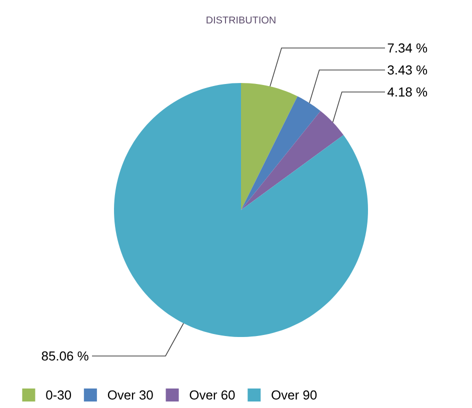 Image resolution: width=472 pixels, height=408 pixels. I want to click on data-label: 3.43 %, so click(408, 70).